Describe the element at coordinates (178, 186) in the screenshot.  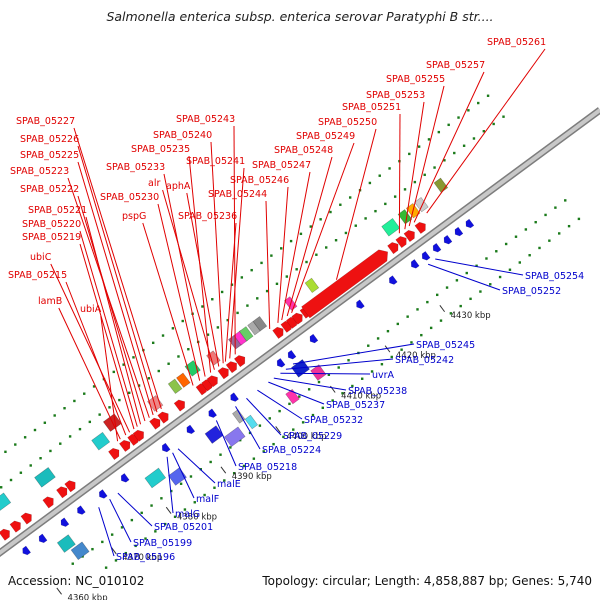
I see `gene-label-forward: aphA` at that location.